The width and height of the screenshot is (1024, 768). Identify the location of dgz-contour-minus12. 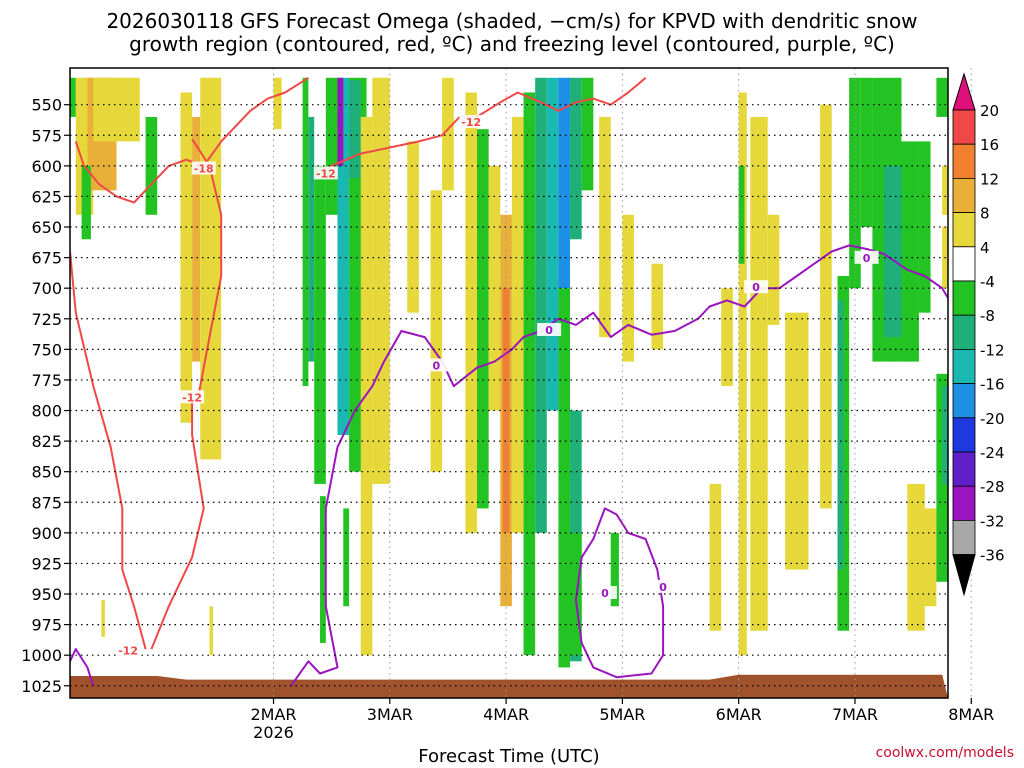
(191, 140).